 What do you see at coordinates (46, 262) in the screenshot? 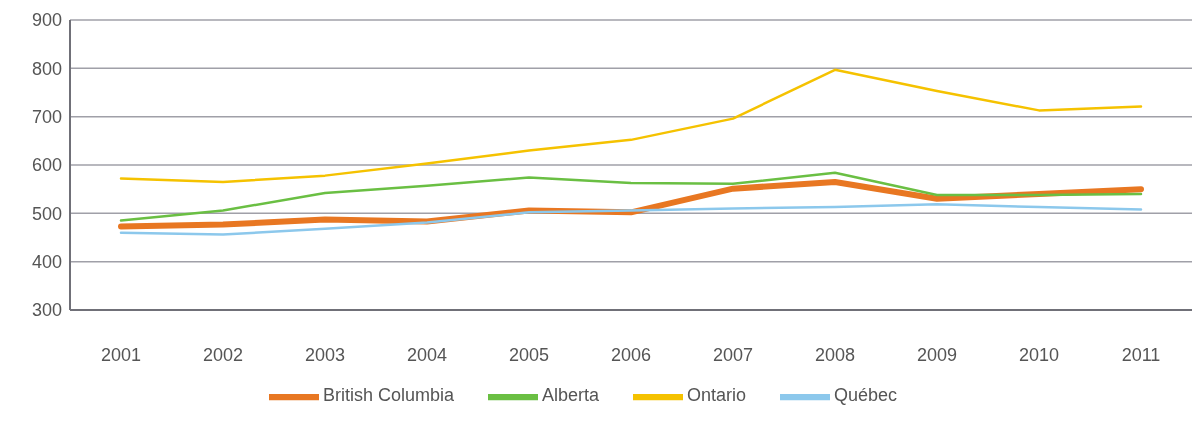
I see `y-tick-label: 400` at bounding box center [46, 262].